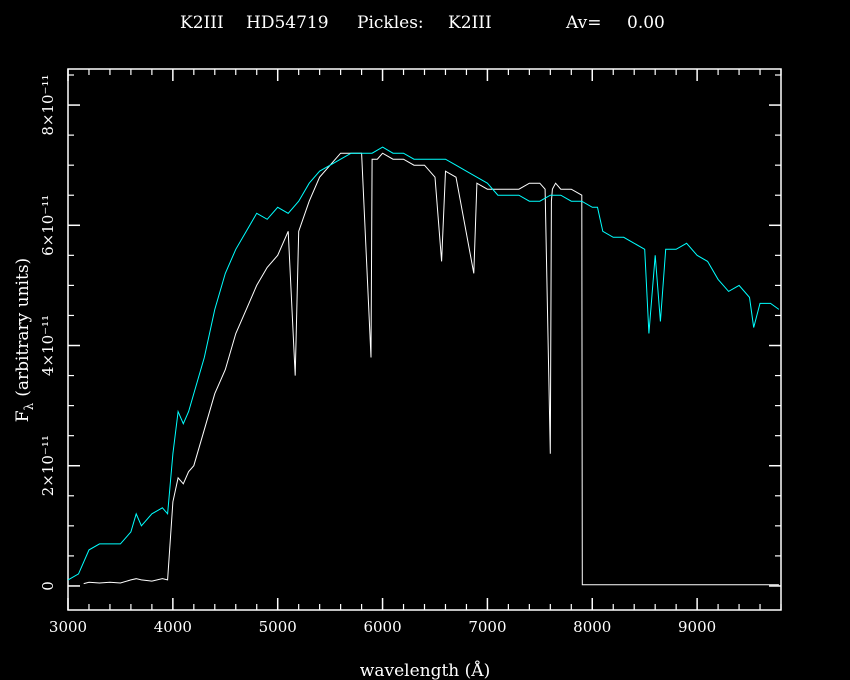 The width and height of the screenshot is (850, 680). I want to click on y-tick-label: 8×10⁻¹¹, so click(48, 105).